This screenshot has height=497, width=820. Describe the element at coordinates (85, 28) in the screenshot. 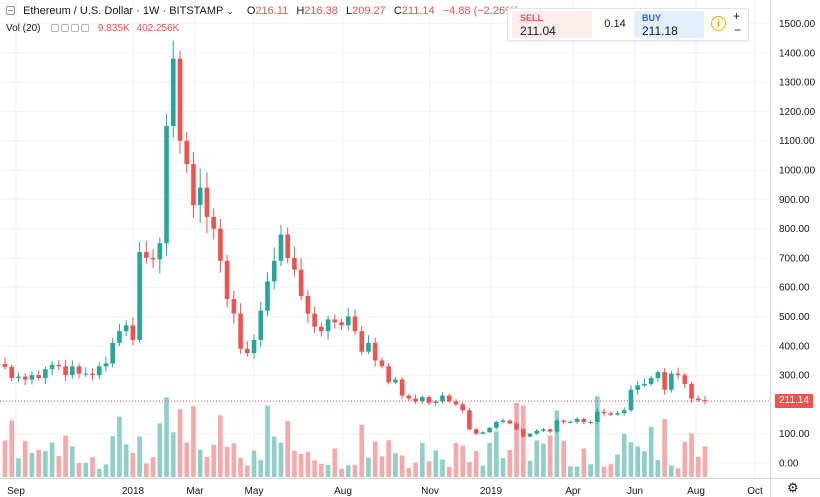

I see `more-icon` at that location.